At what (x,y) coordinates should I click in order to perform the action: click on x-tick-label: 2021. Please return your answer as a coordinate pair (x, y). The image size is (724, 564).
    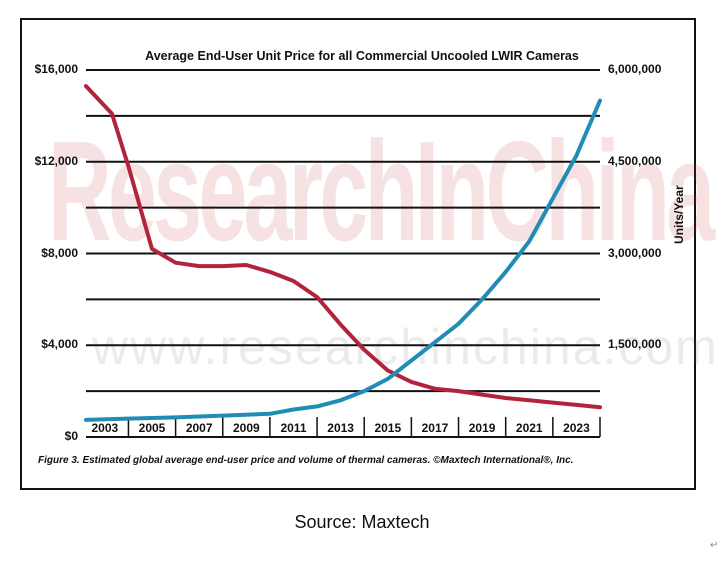
    Looking at the image, I should click on (529, 428).